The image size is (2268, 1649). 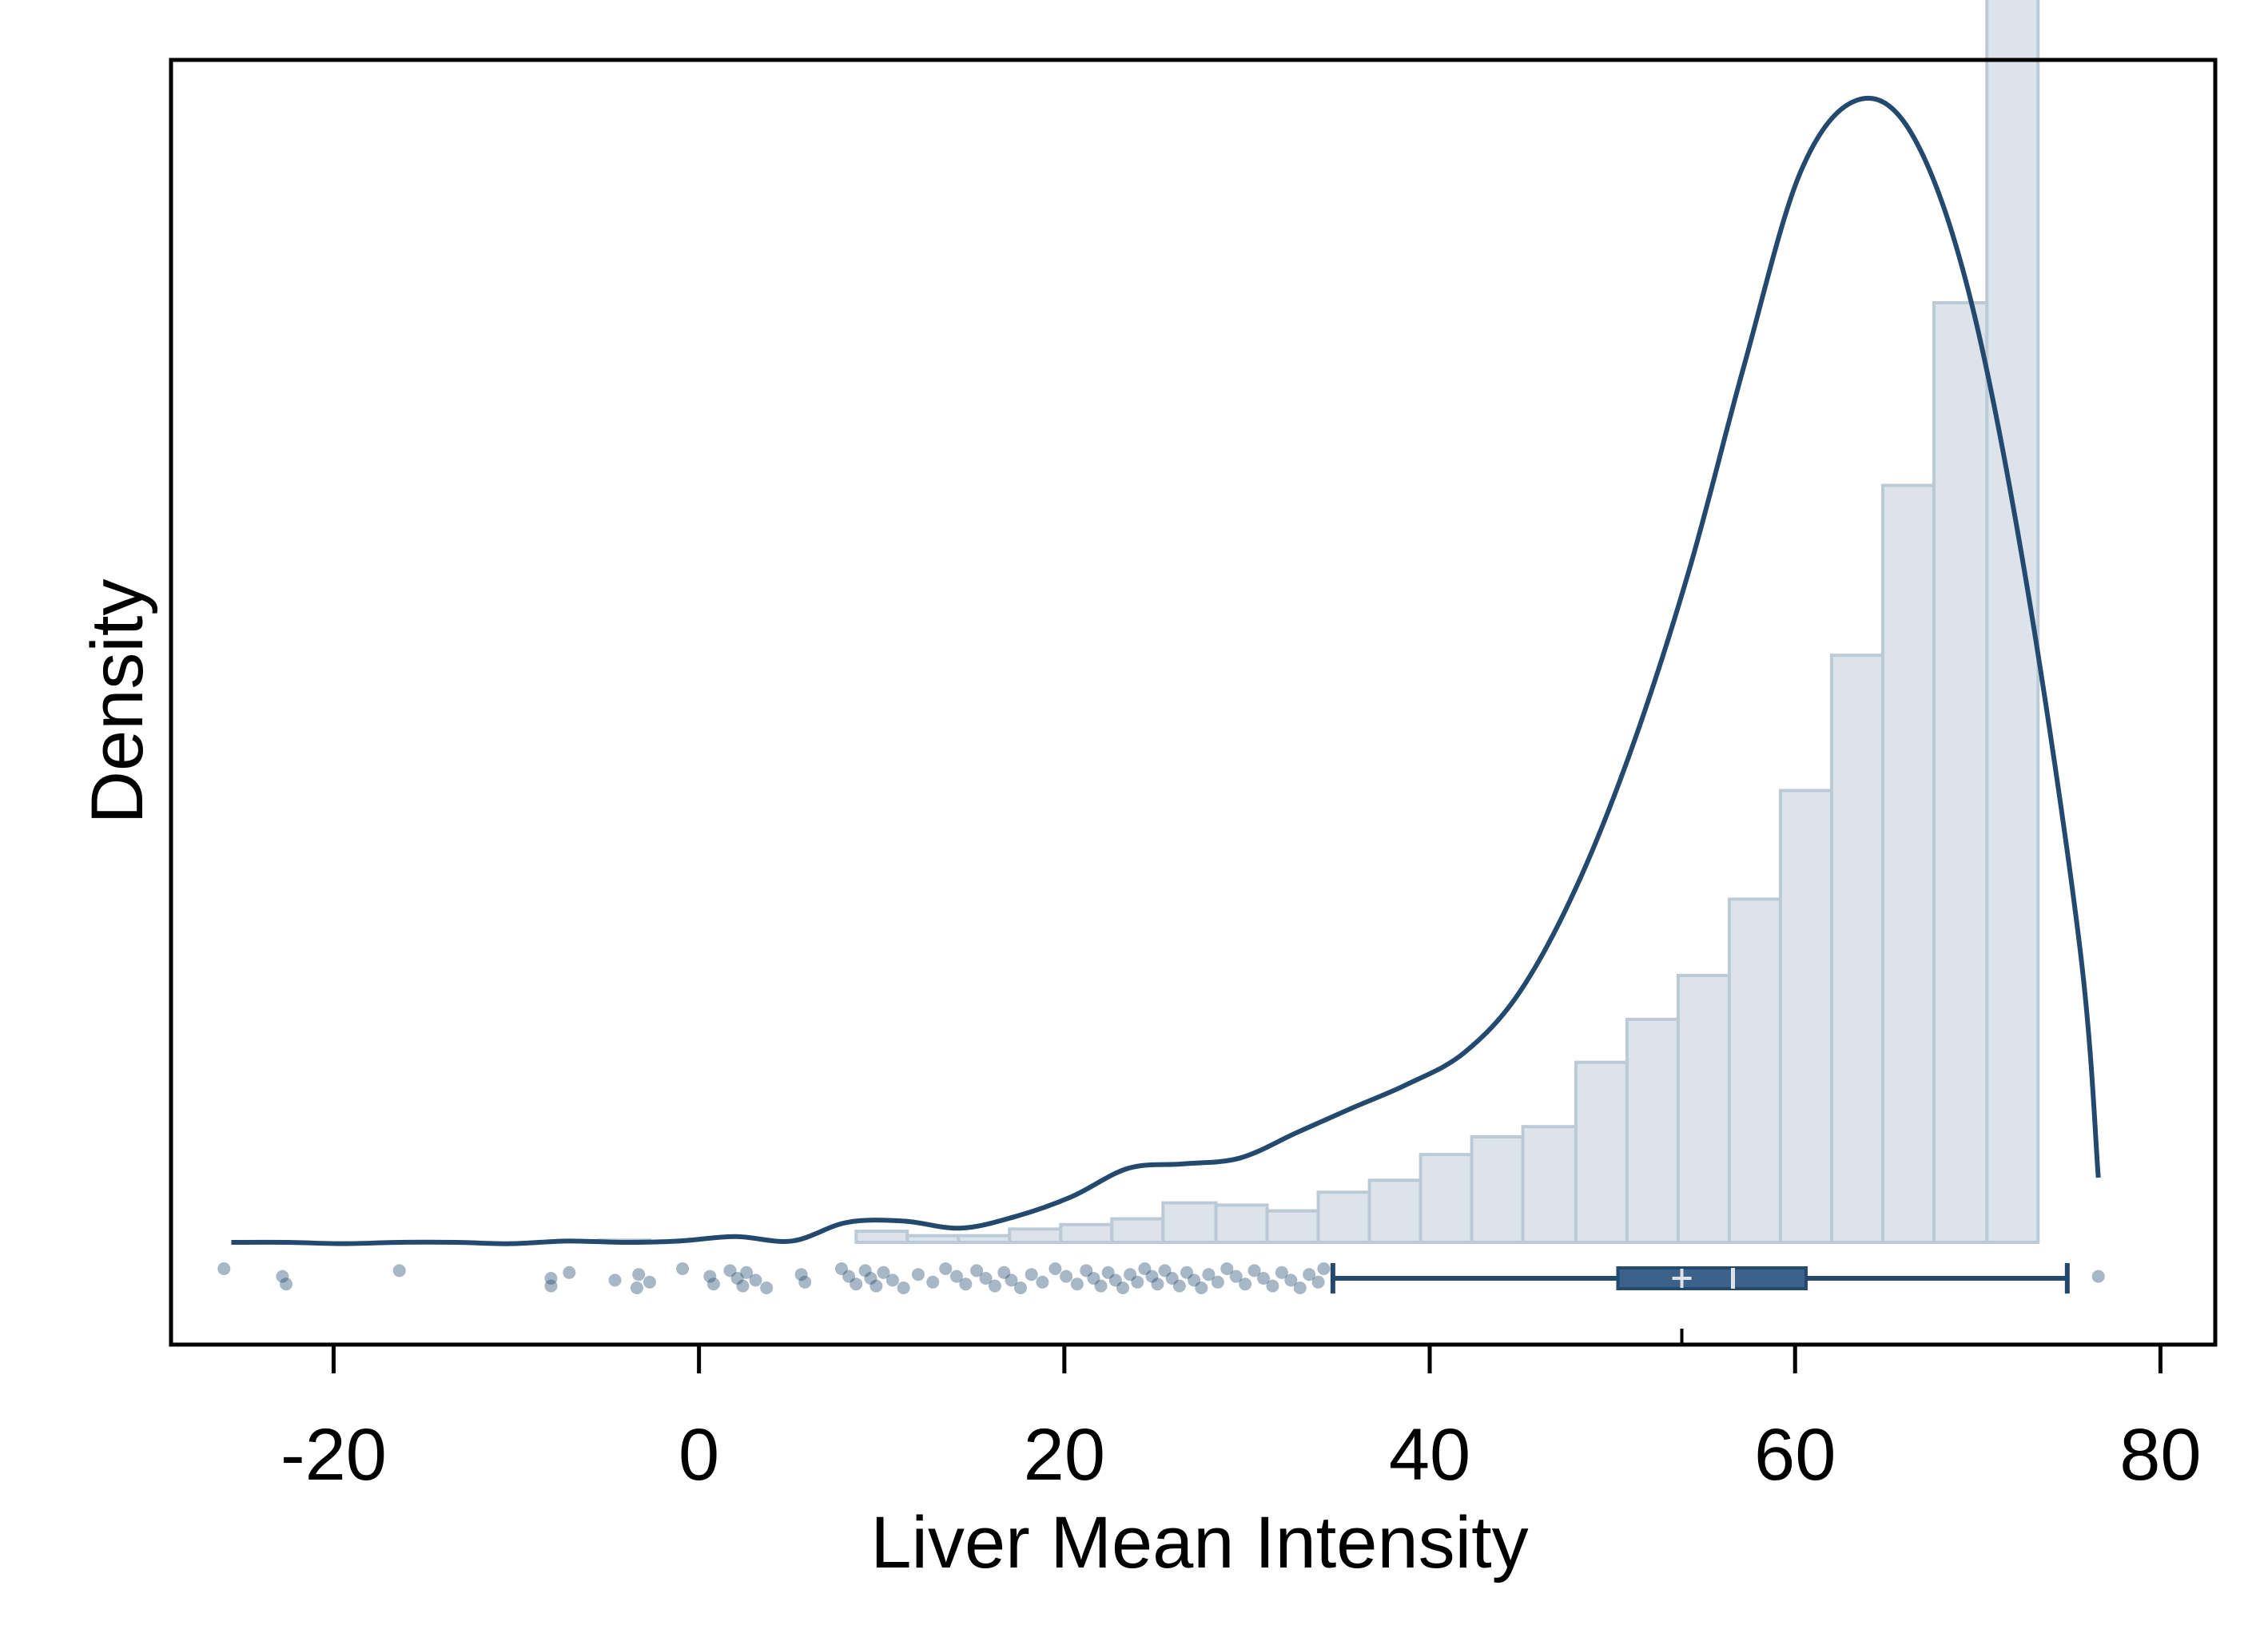 What do you see at coordinates (1795, 1455) in the screenshot?
I see `x-tick-label: 60` at bounding box center [1795, 1455].